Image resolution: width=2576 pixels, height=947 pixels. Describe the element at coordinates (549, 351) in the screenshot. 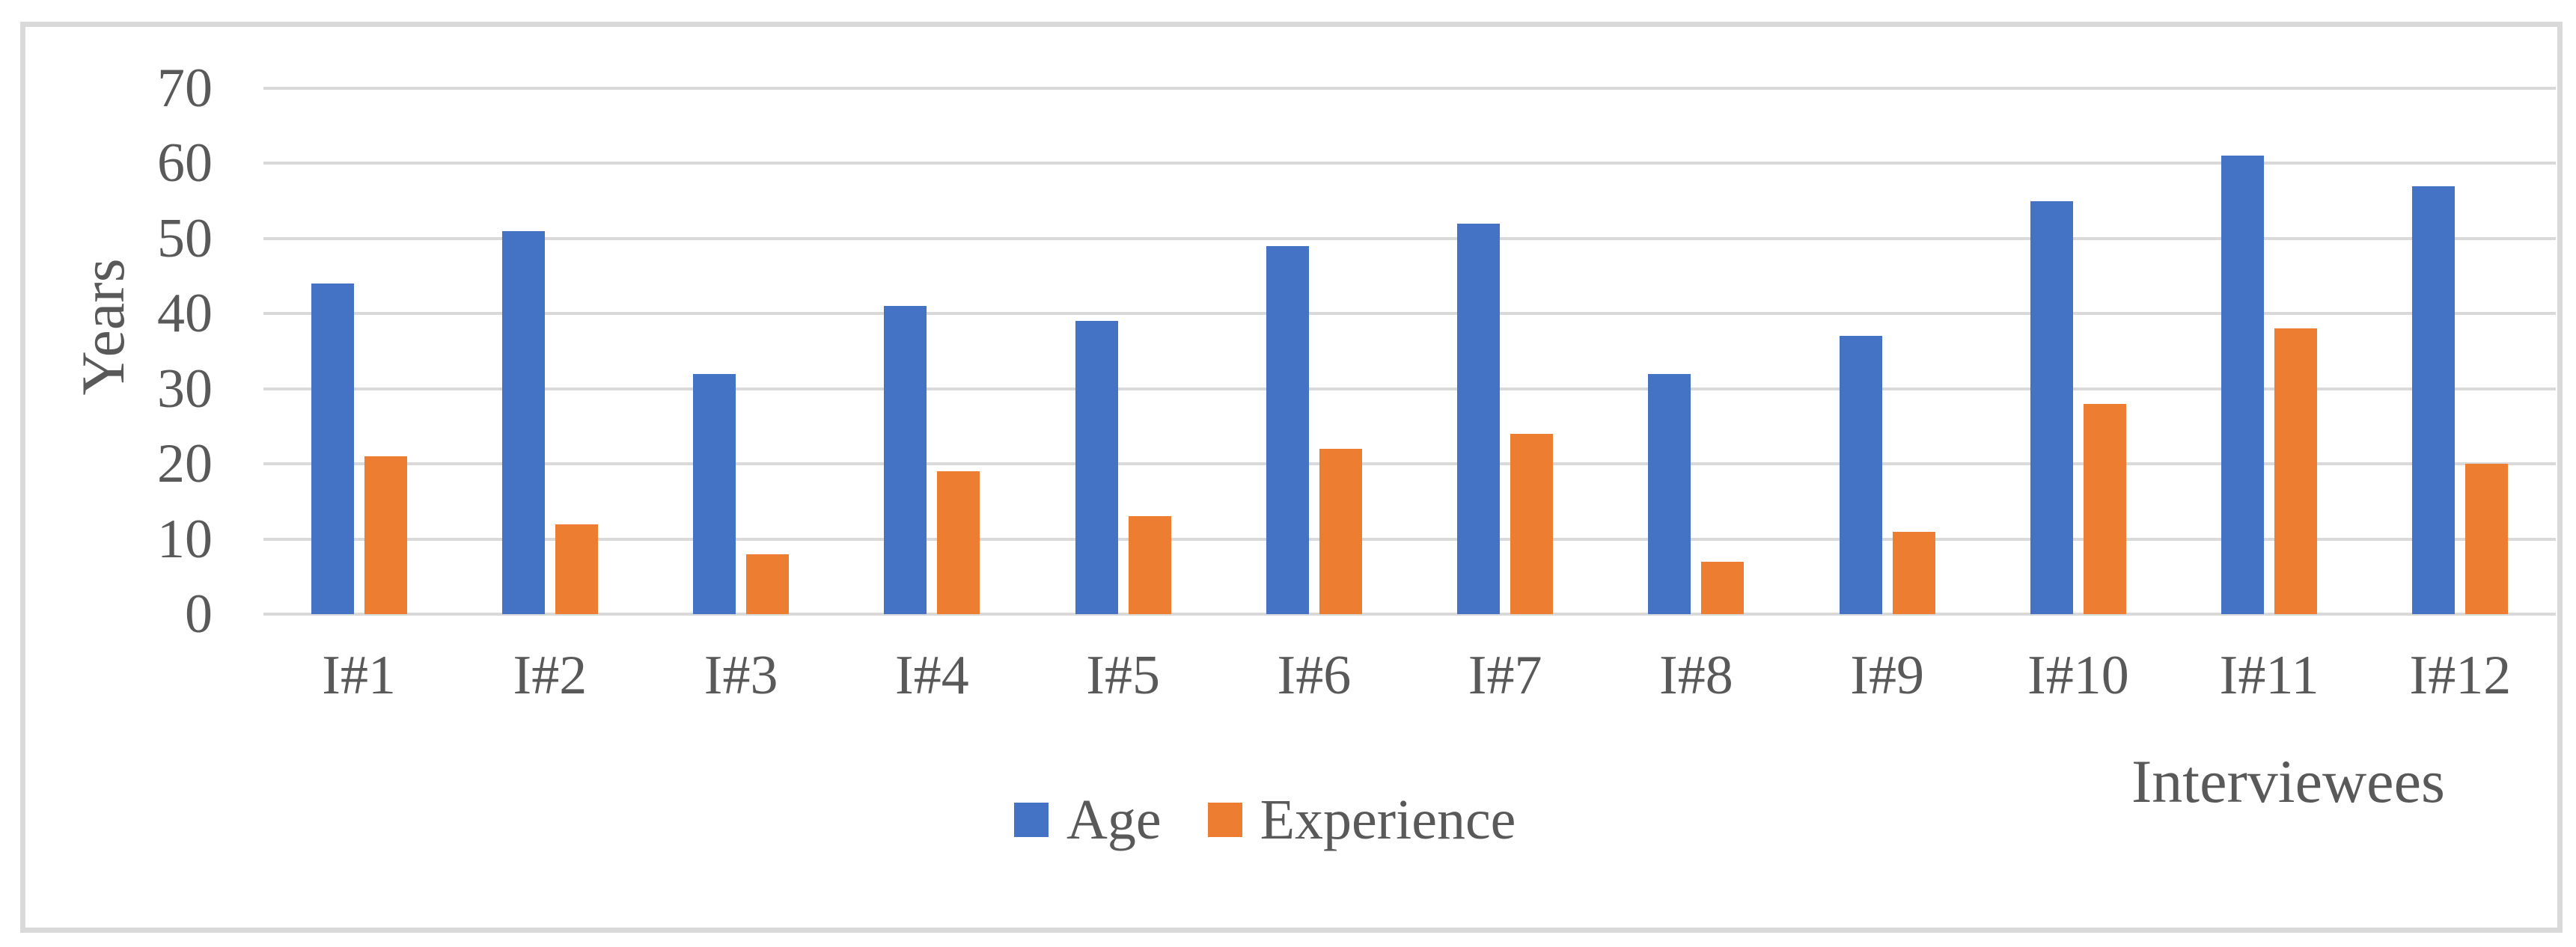

I see `bar-group-I#2` at that location.